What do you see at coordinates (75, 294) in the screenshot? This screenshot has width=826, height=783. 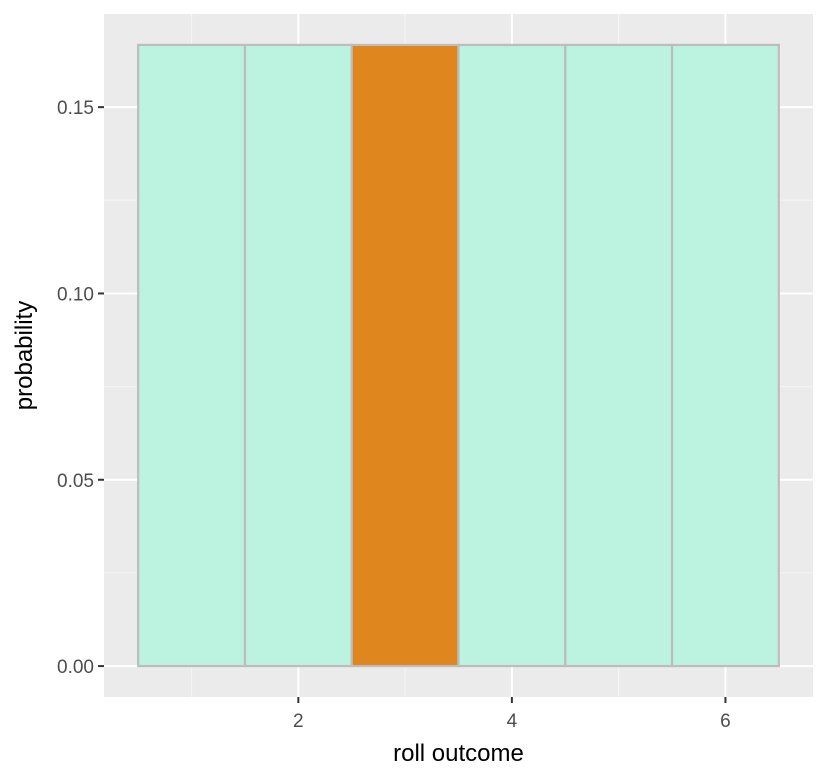 I see `y-tick-label: 0.10` at bounding box center [75, 294].